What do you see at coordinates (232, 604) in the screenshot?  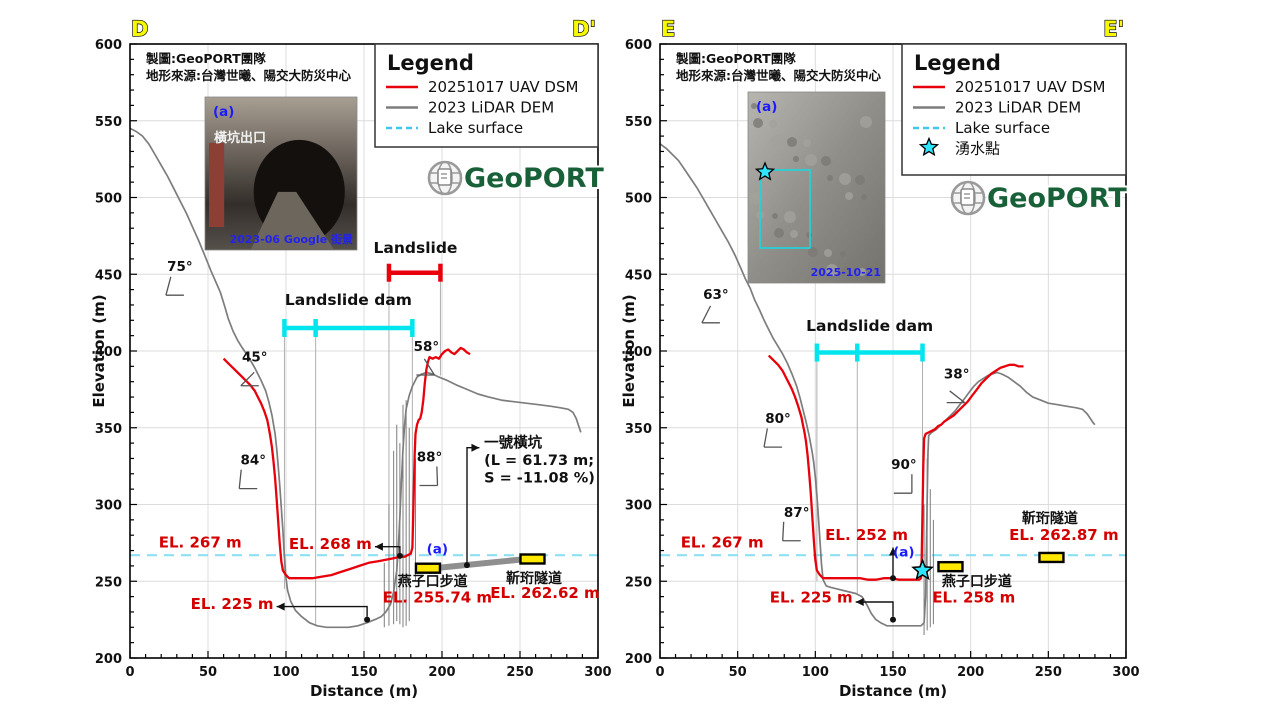 I see `elevation-label: EL. 225 m` at bounding box center [232, 604].